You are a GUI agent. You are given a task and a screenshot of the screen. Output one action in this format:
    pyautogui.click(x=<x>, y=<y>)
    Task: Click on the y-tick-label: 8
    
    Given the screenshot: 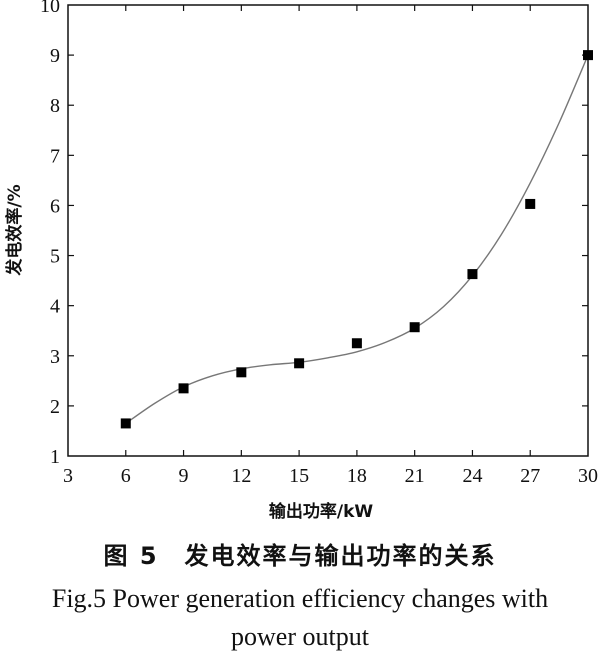 What is the action you would take?
    pyautogui.click(x=55, y=106)
    